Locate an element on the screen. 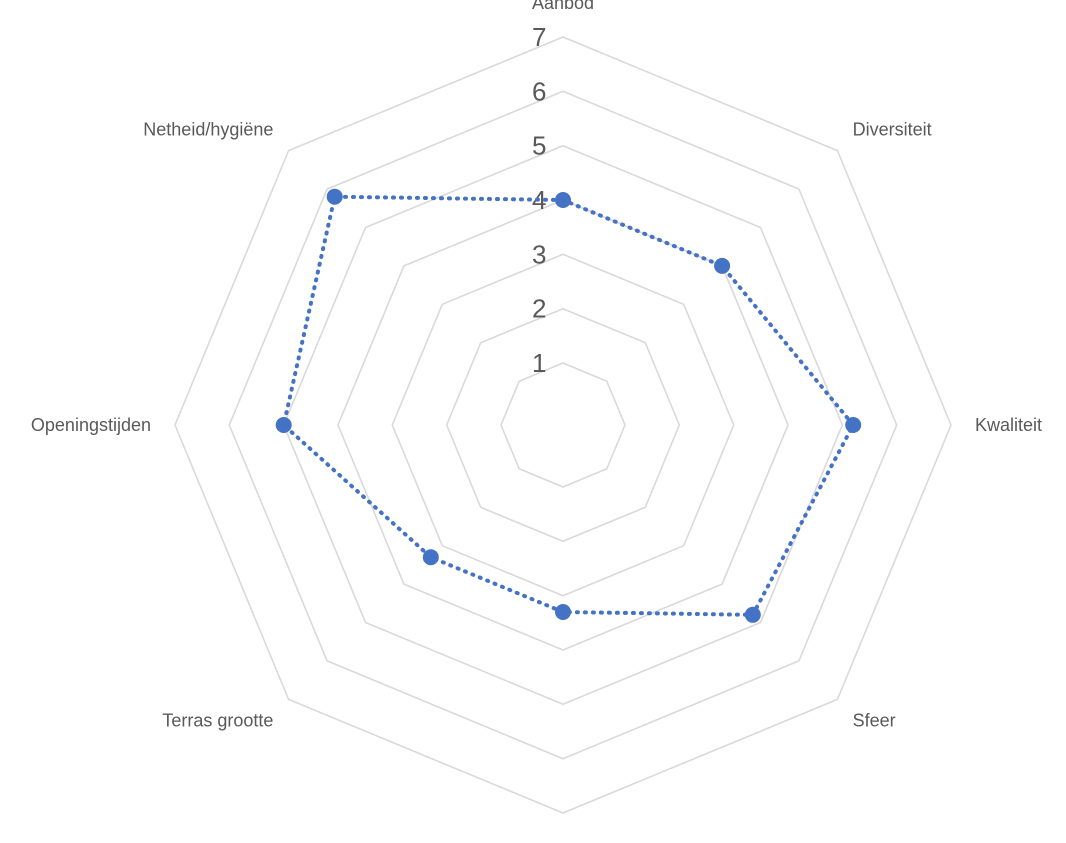 The image size is (1066, 843). radial-tick-label: 7 is located at coordinates (539, 37).